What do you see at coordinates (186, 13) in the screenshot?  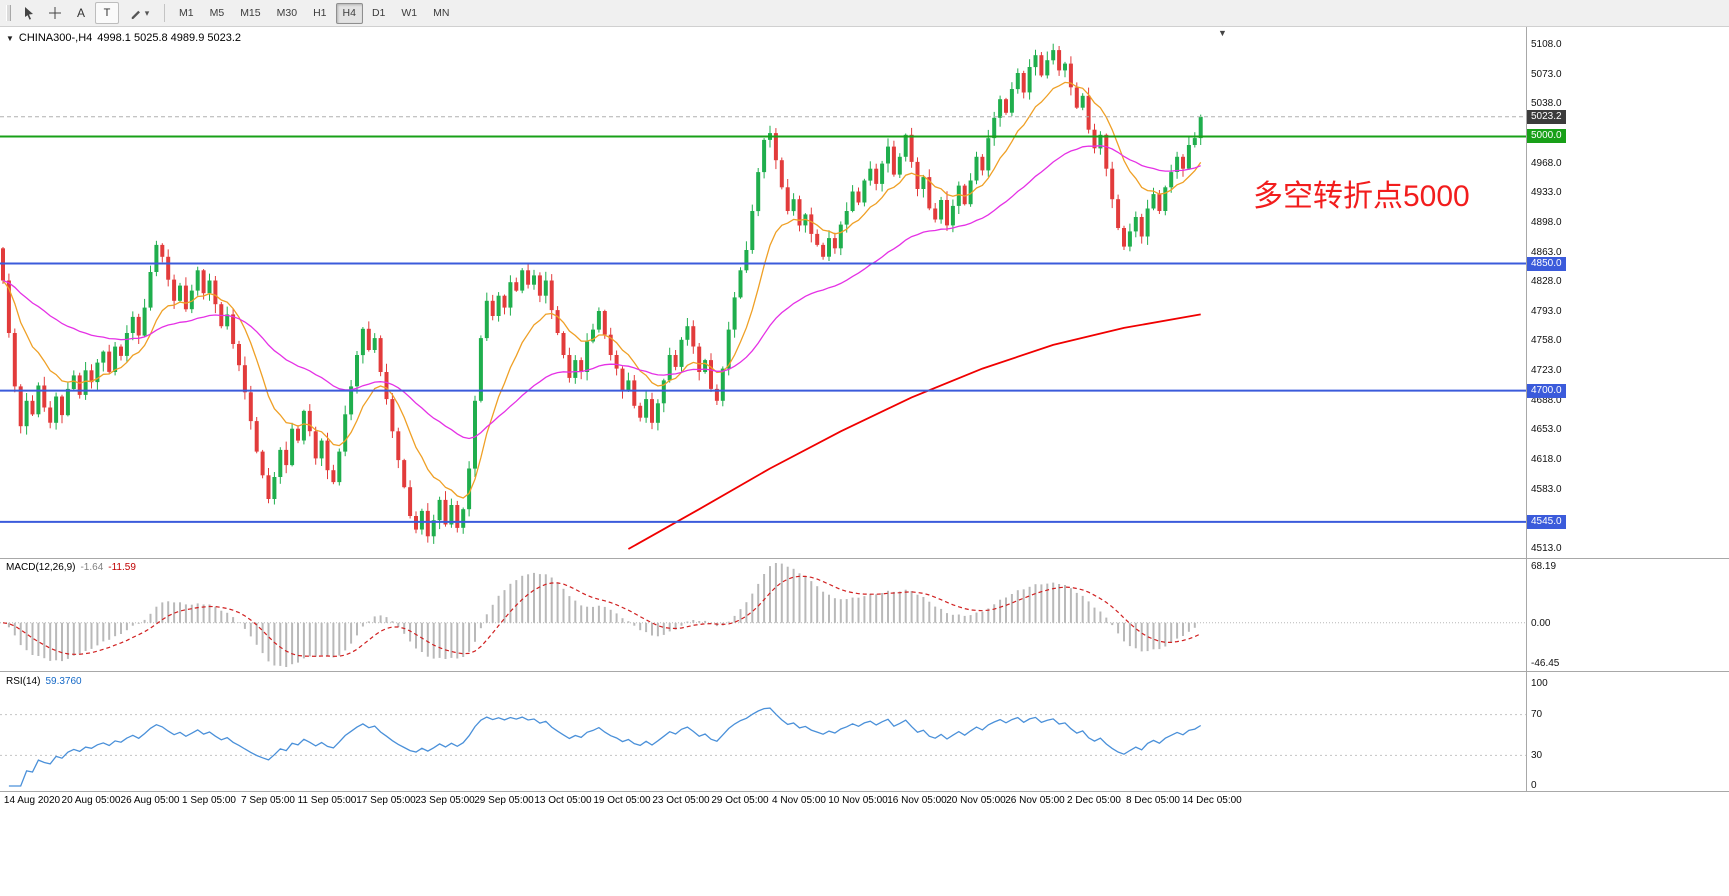 I see `timeframe-button-m1: M1` at bounding box center [186, 13].